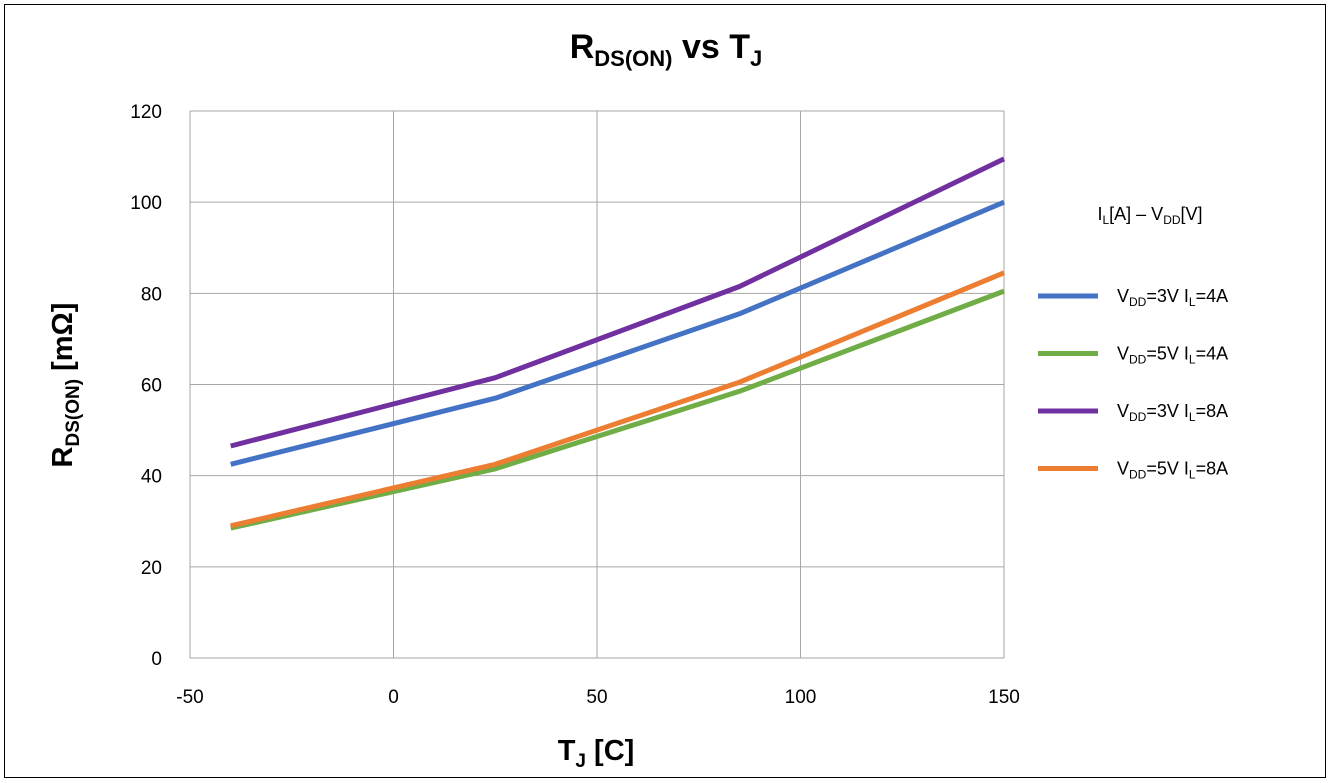 This screenshot has width=1332, height=783. What do you see at coordinates (151, 294) in the screenshot?
I see `y-tick-label: 80` at bounding box center [151, 294].